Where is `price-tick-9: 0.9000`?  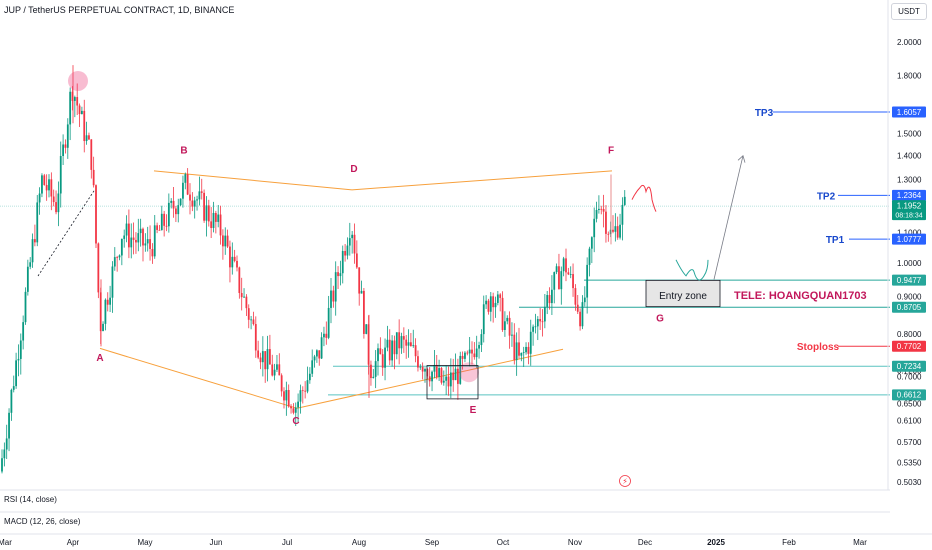 price-tick-9: 0.9000 is located at coordinates (909, 297).